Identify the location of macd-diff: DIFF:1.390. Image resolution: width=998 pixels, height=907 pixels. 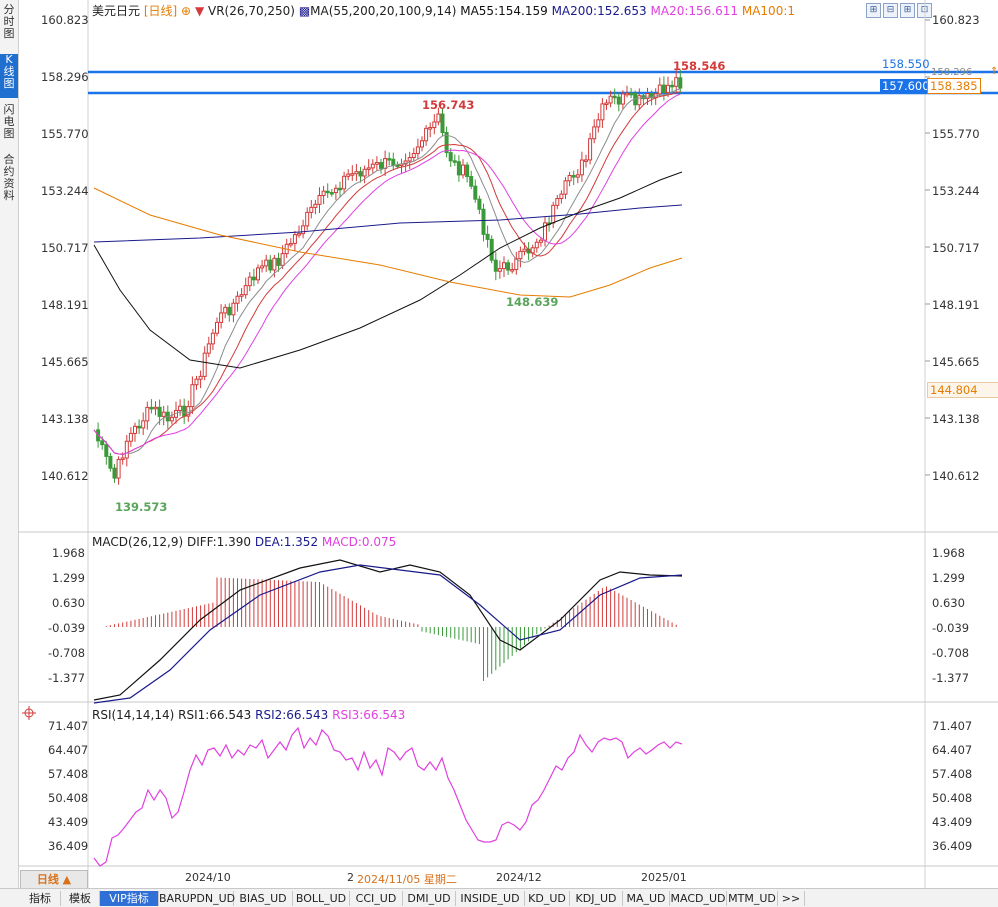
(219, 542).